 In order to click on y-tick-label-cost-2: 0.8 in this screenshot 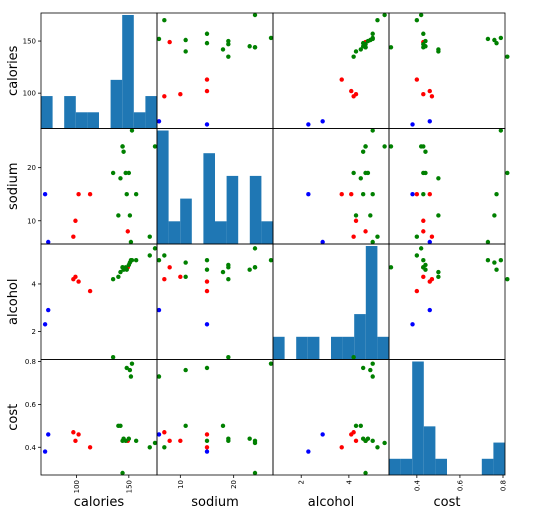, I will do `click(30, 362)`.